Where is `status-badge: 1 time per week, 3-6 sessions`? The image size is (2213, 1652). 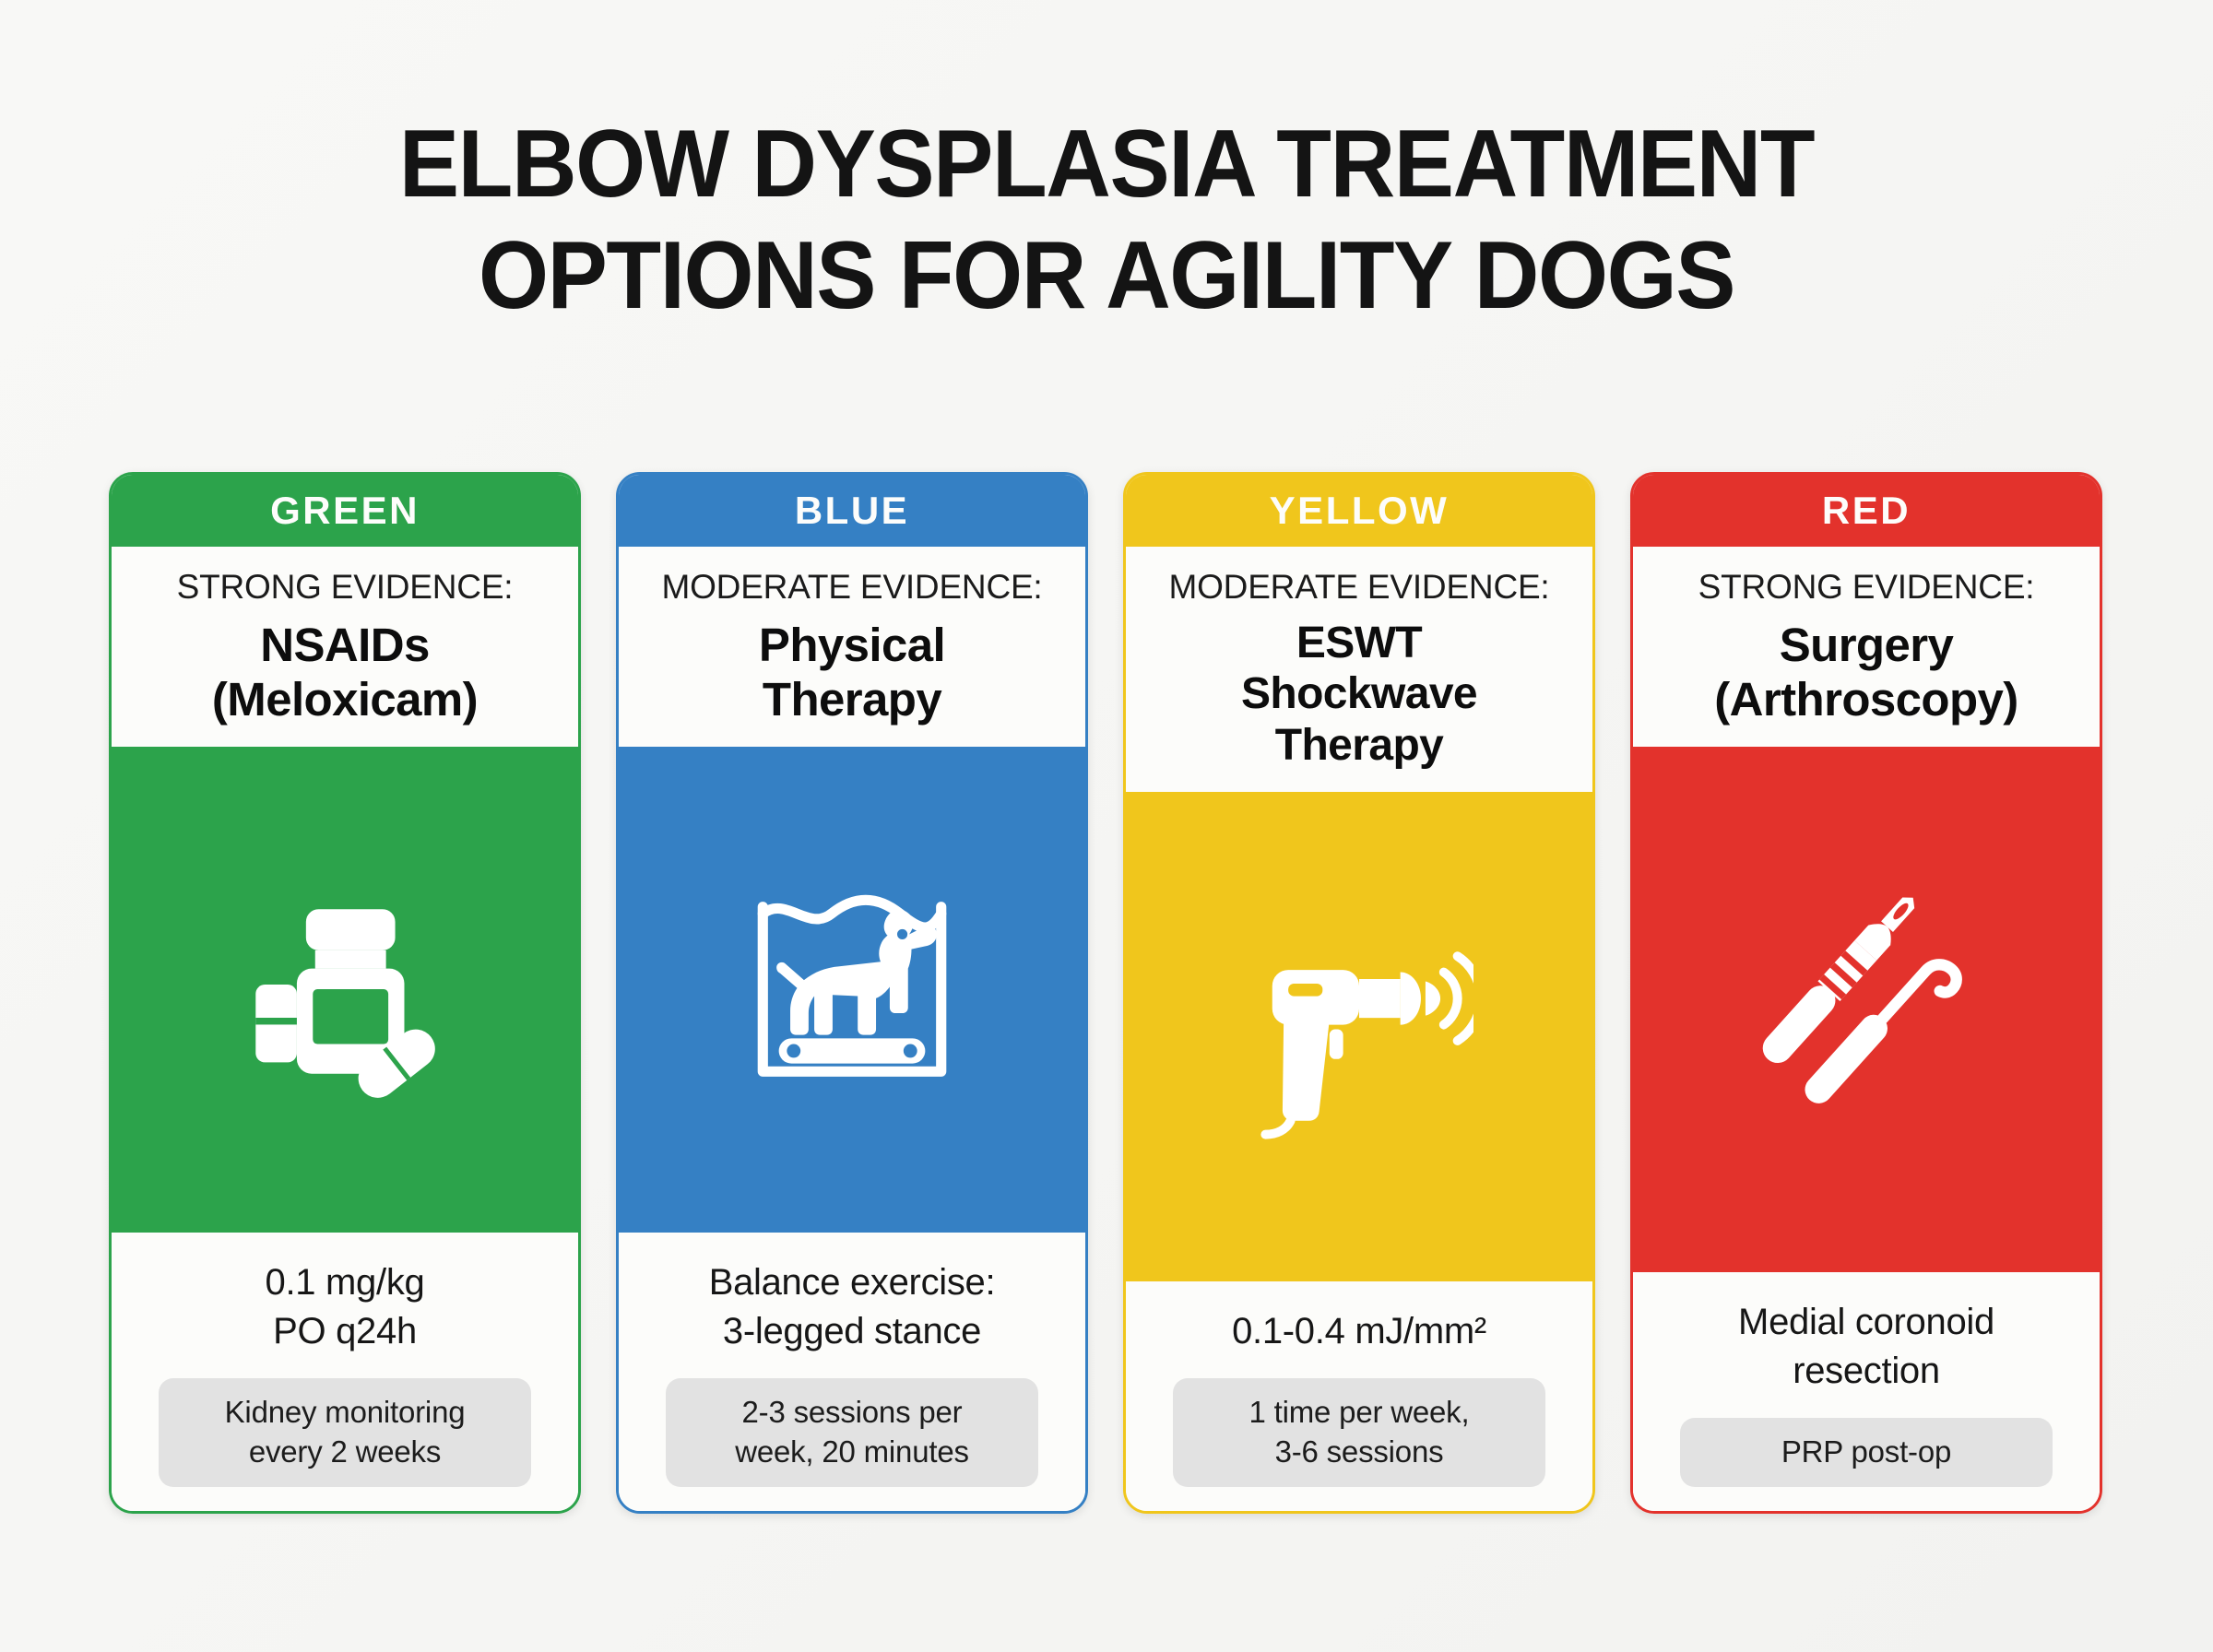 status-badge: 1 time per week, 3-6 sessions is located at coordinates (1359, 1432).